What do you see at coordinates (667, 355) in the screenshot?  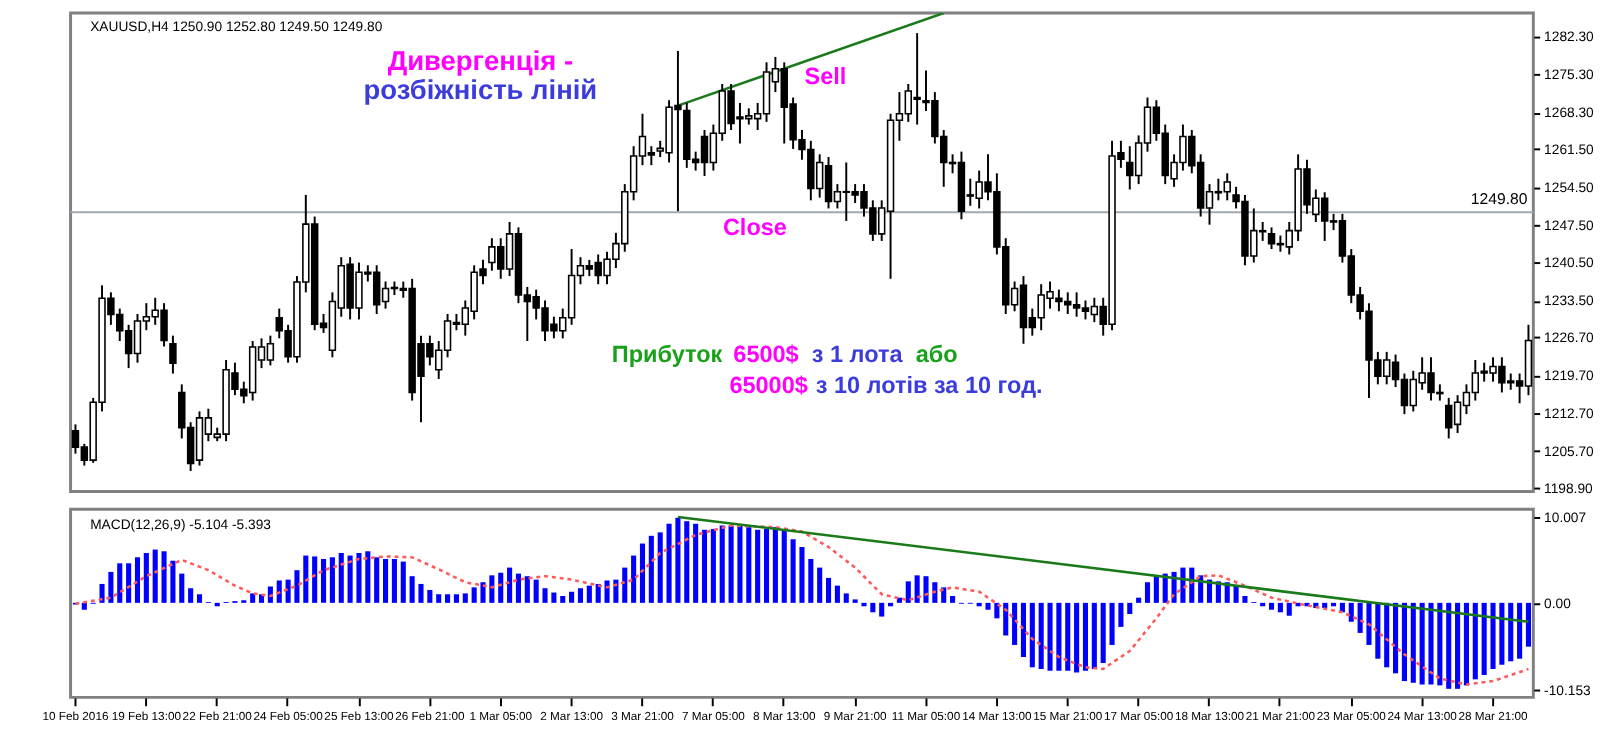 I see `annotation: Прибуток` at bounding box center [667, 355].